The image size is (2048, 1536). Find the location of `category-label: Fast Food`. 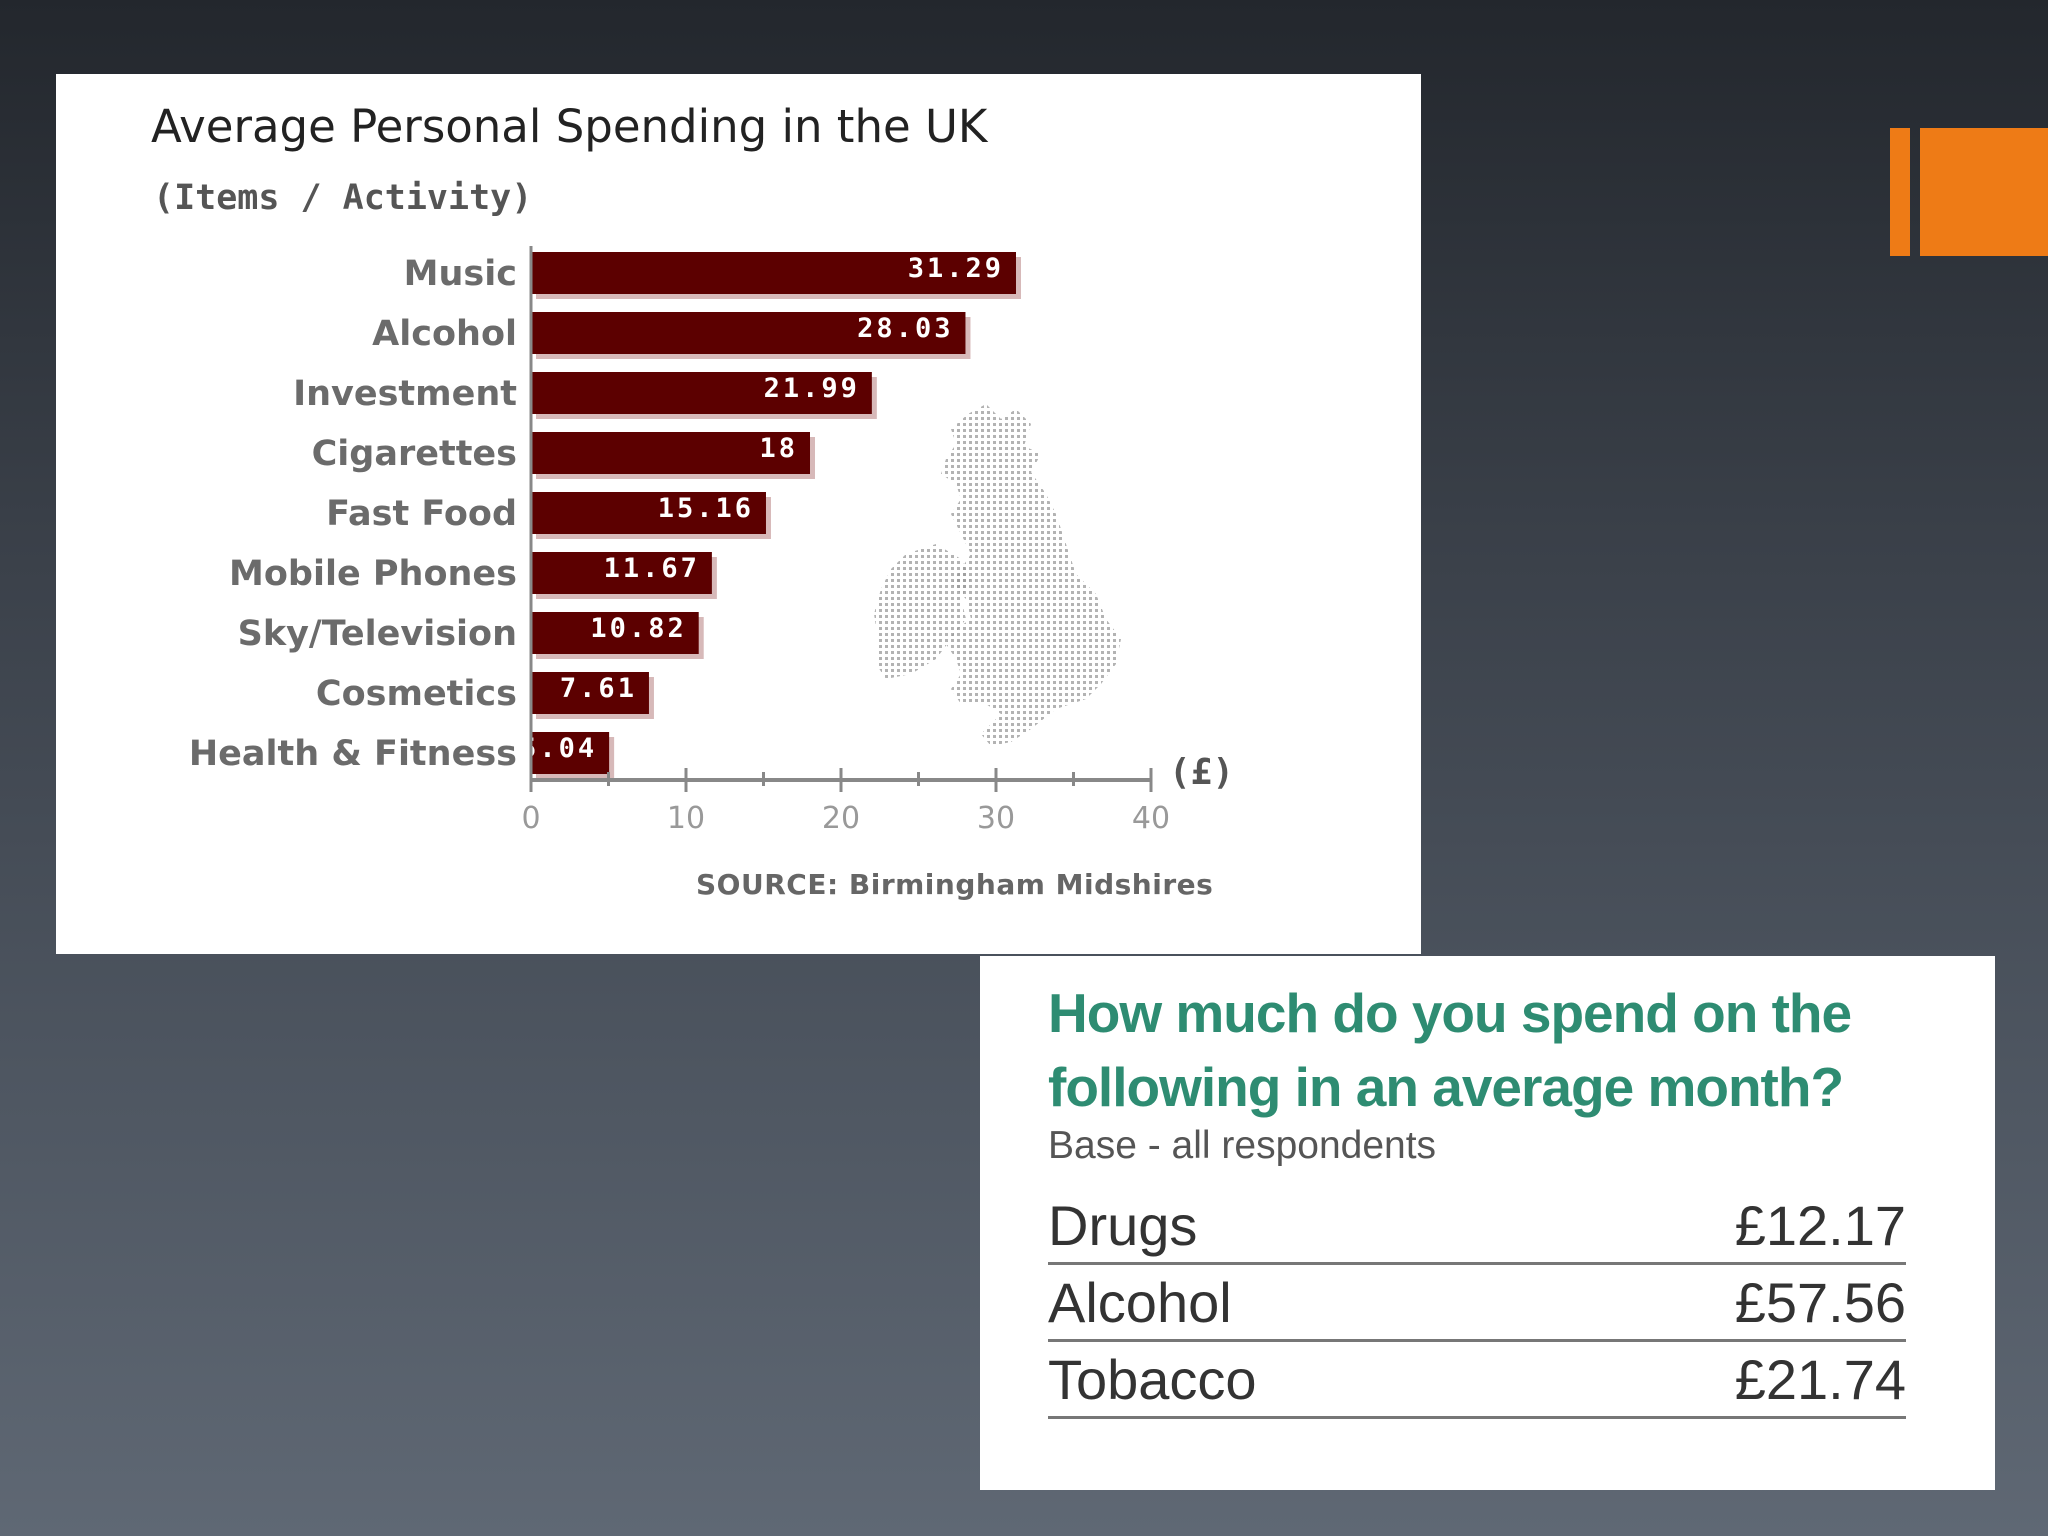

category-label: Fast Food is located at coordinates (421, 514).